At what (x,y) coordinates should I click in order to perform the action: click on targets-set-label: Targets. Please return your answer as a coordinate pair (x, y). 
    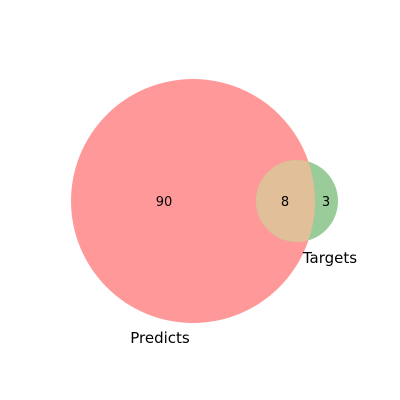
    Looking at the image, I should click on (329, 258).